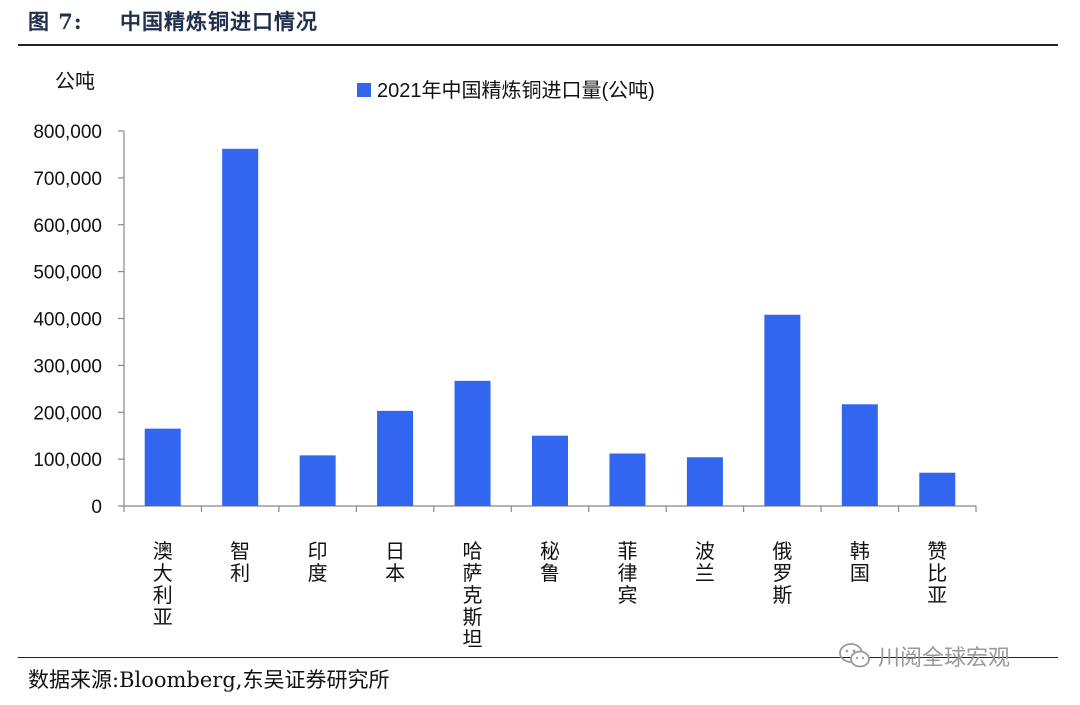 This screenshot has height=705, width=1080. I want to click on figure-number: 图 7:, so click(55, 21).